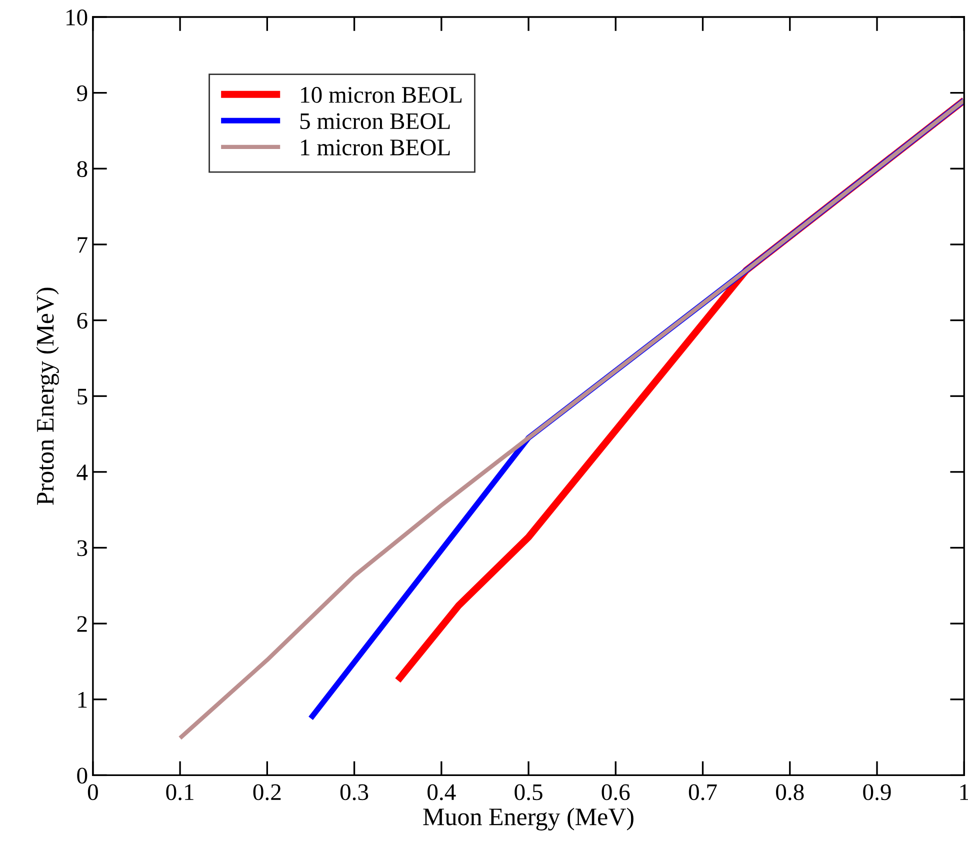 This screenshot has width=968, height=850. What do you see at coordinates (82, 700) in the screenshot?
I see `y-tick-label: 1` at bounding box center [82, 700].